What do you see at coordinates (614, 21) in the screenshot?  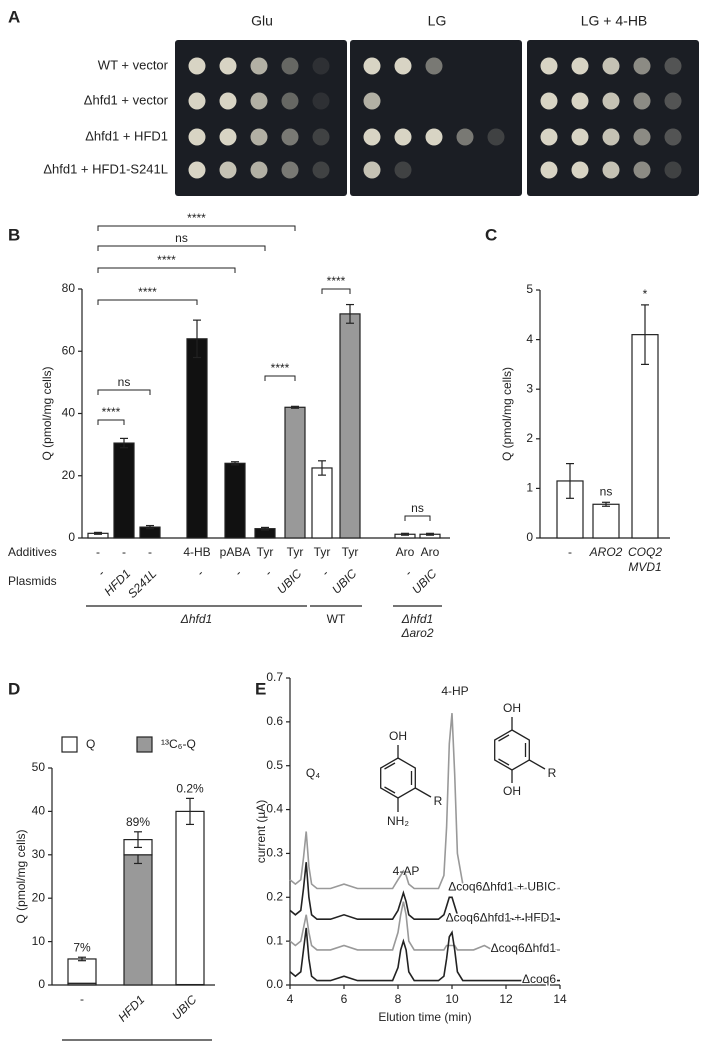 I see `condition-label: LG + 4-HB` at bounding box center [614, 21].